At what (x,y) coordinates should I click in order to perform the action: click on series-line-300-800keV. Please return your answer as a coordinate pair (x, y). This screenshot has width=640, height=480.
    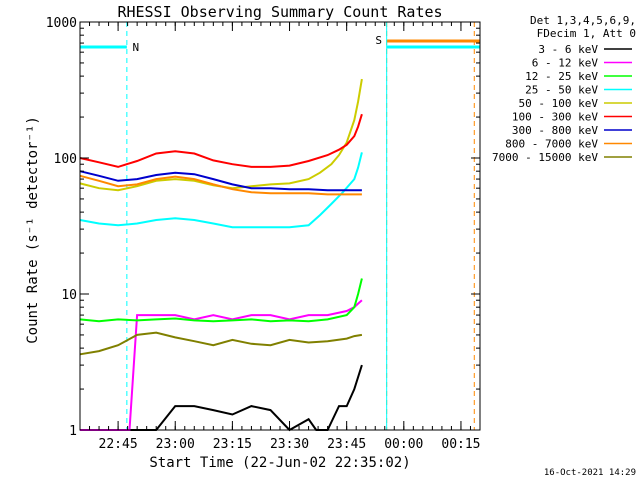
    Looking at the image, I should click on (220, 181).